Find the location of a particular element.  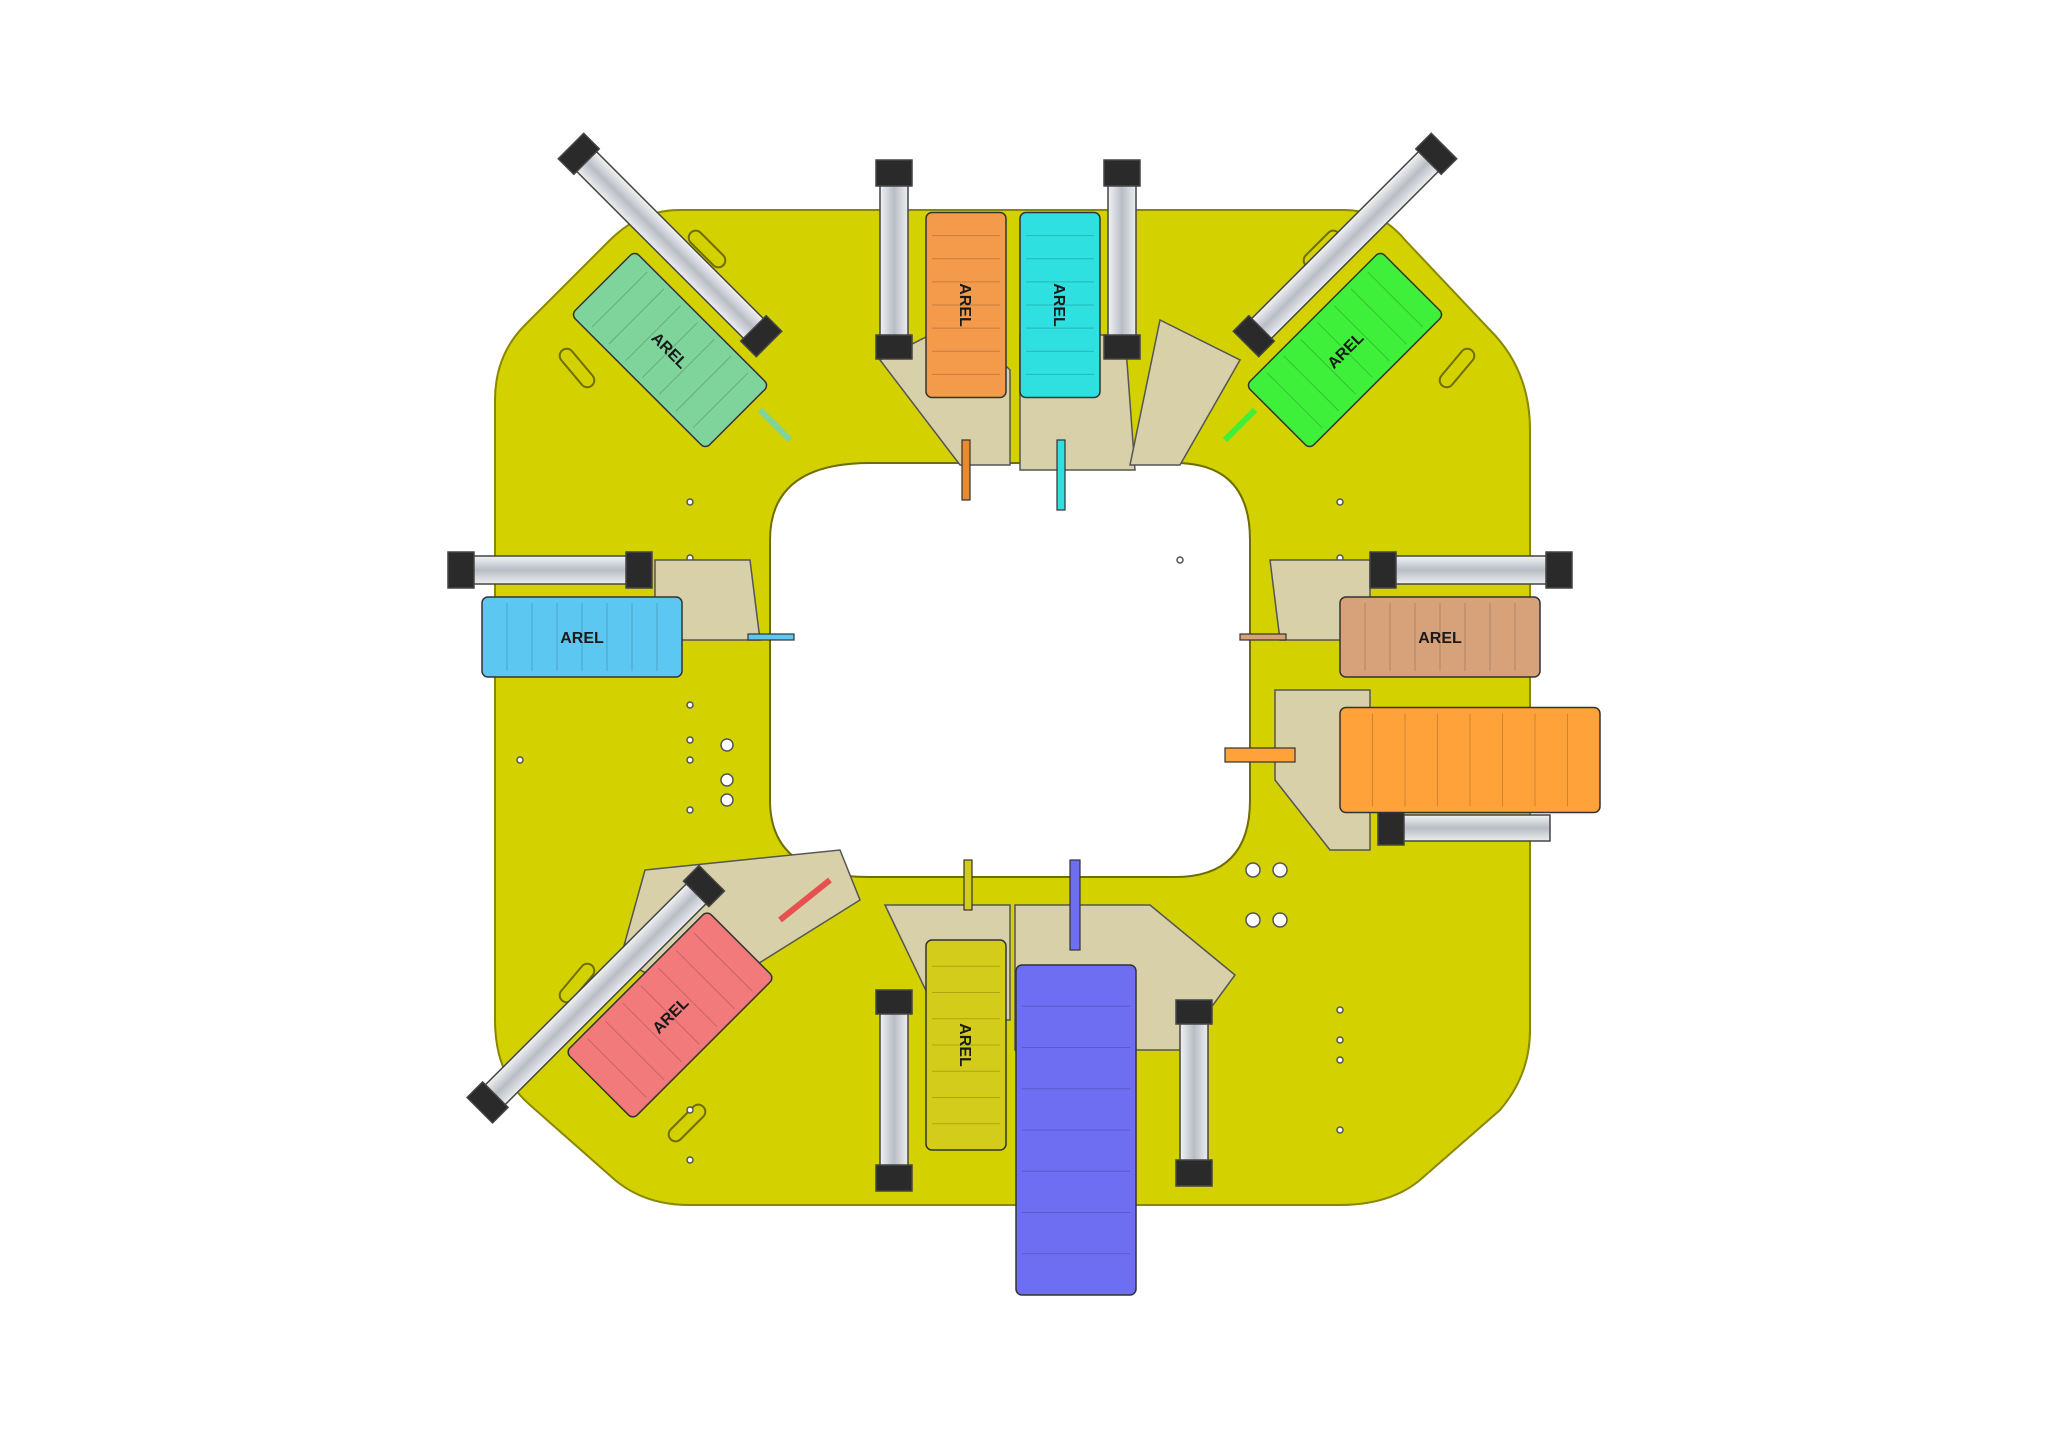

spindle-bottom-left-red: AREL is located at coordinates (670, 1015).